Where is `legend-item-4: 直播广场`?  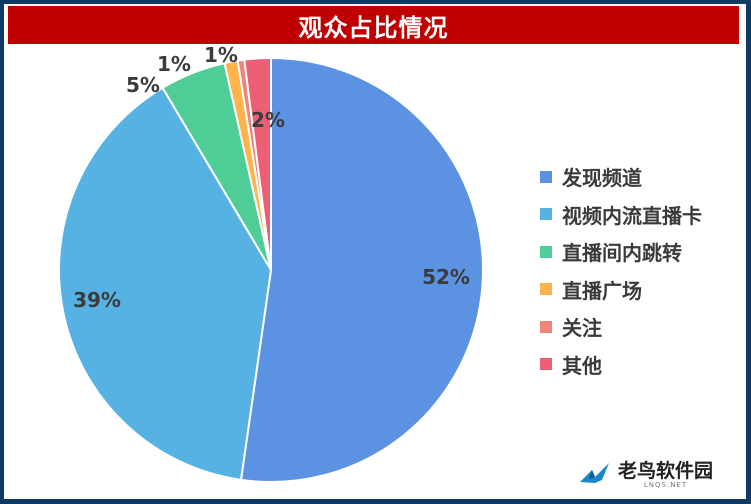 legend-item-4: 直播广场 is located at coordinates (621, 290).